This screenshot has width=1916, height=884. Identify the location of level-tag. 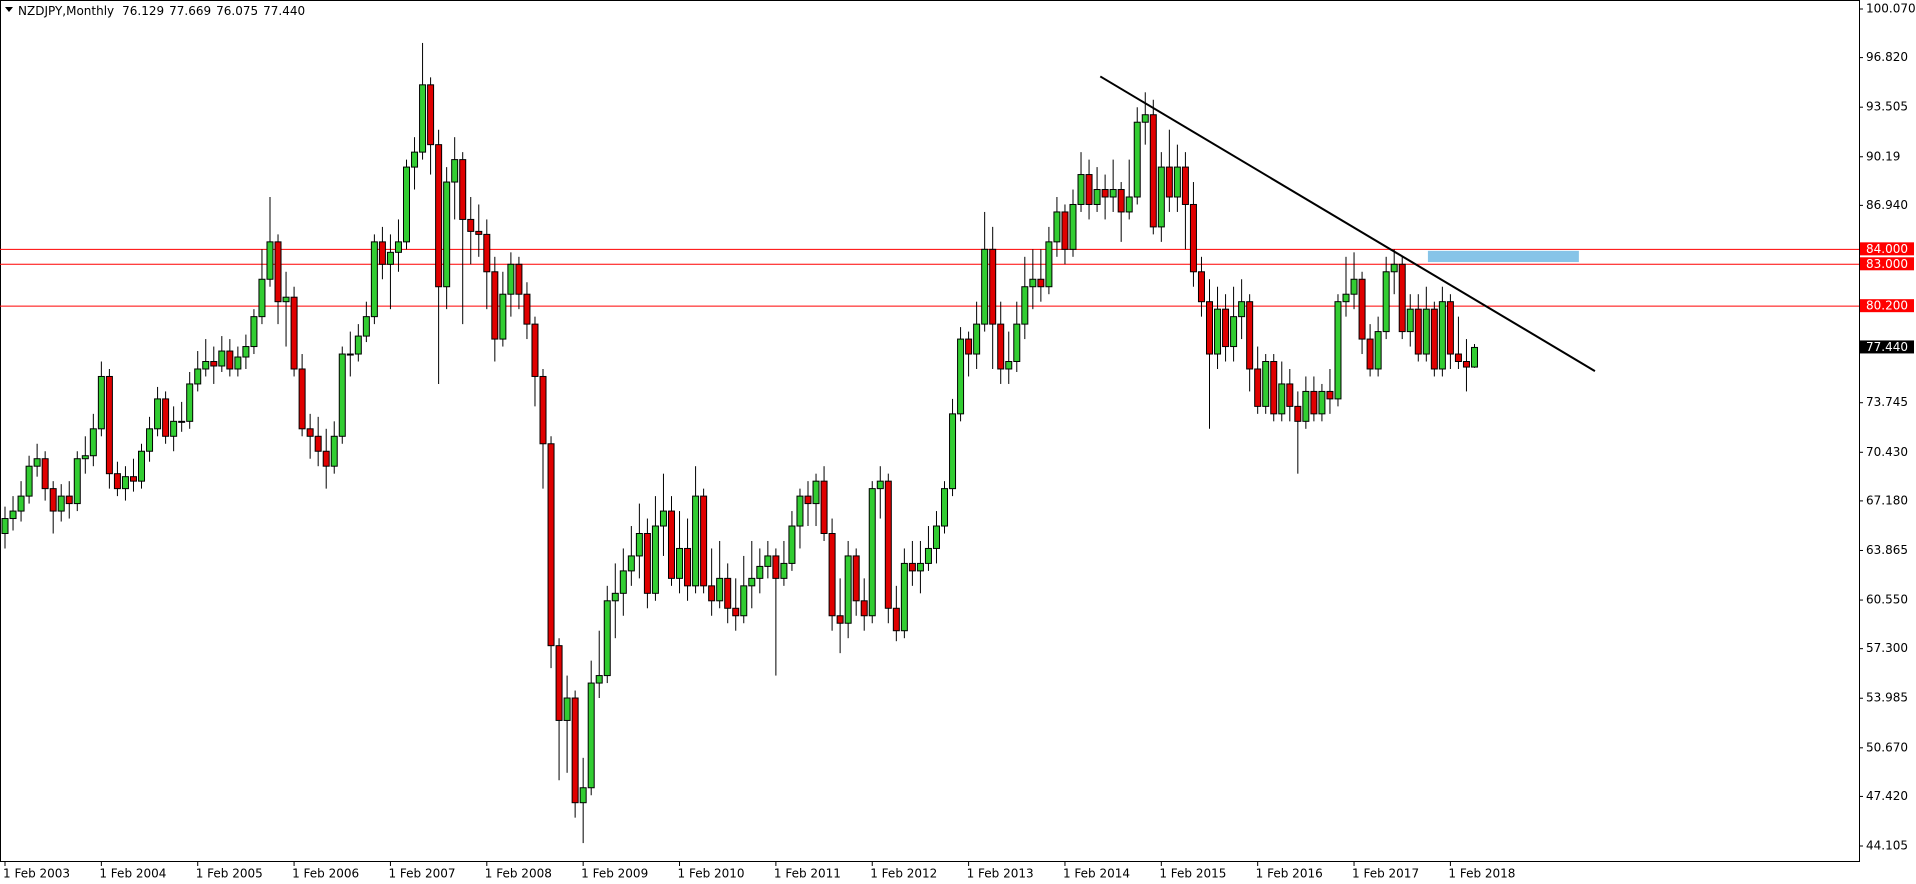
(1887, 249).